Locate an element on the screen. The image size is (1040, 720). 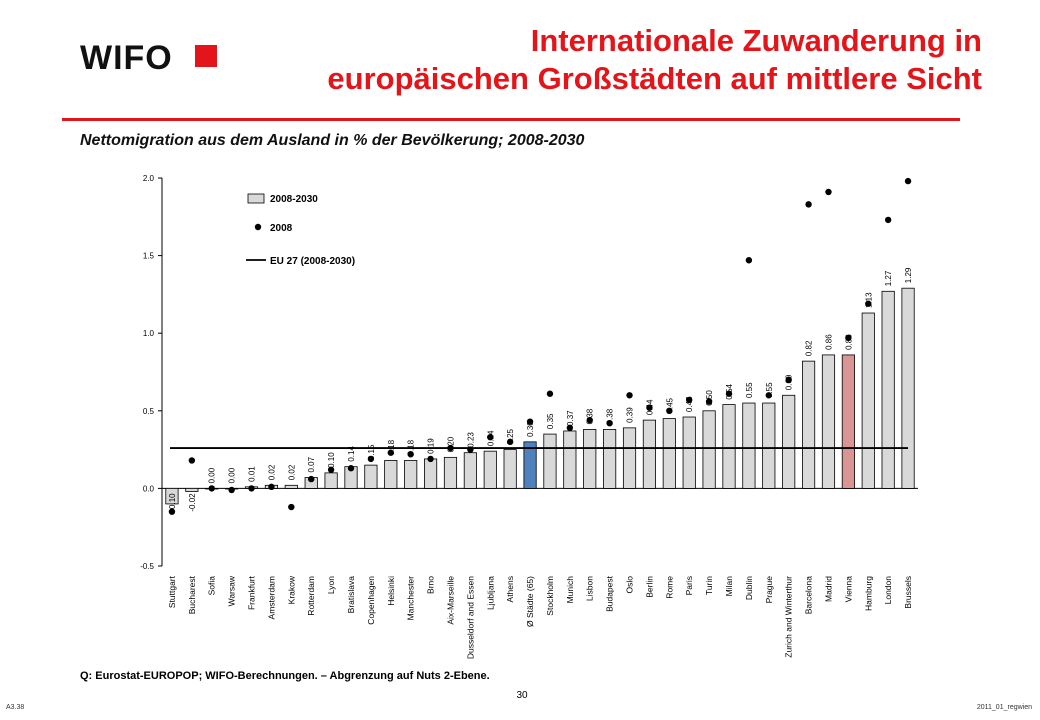
data-label: 0.15 is located at coordinates (371, 452).